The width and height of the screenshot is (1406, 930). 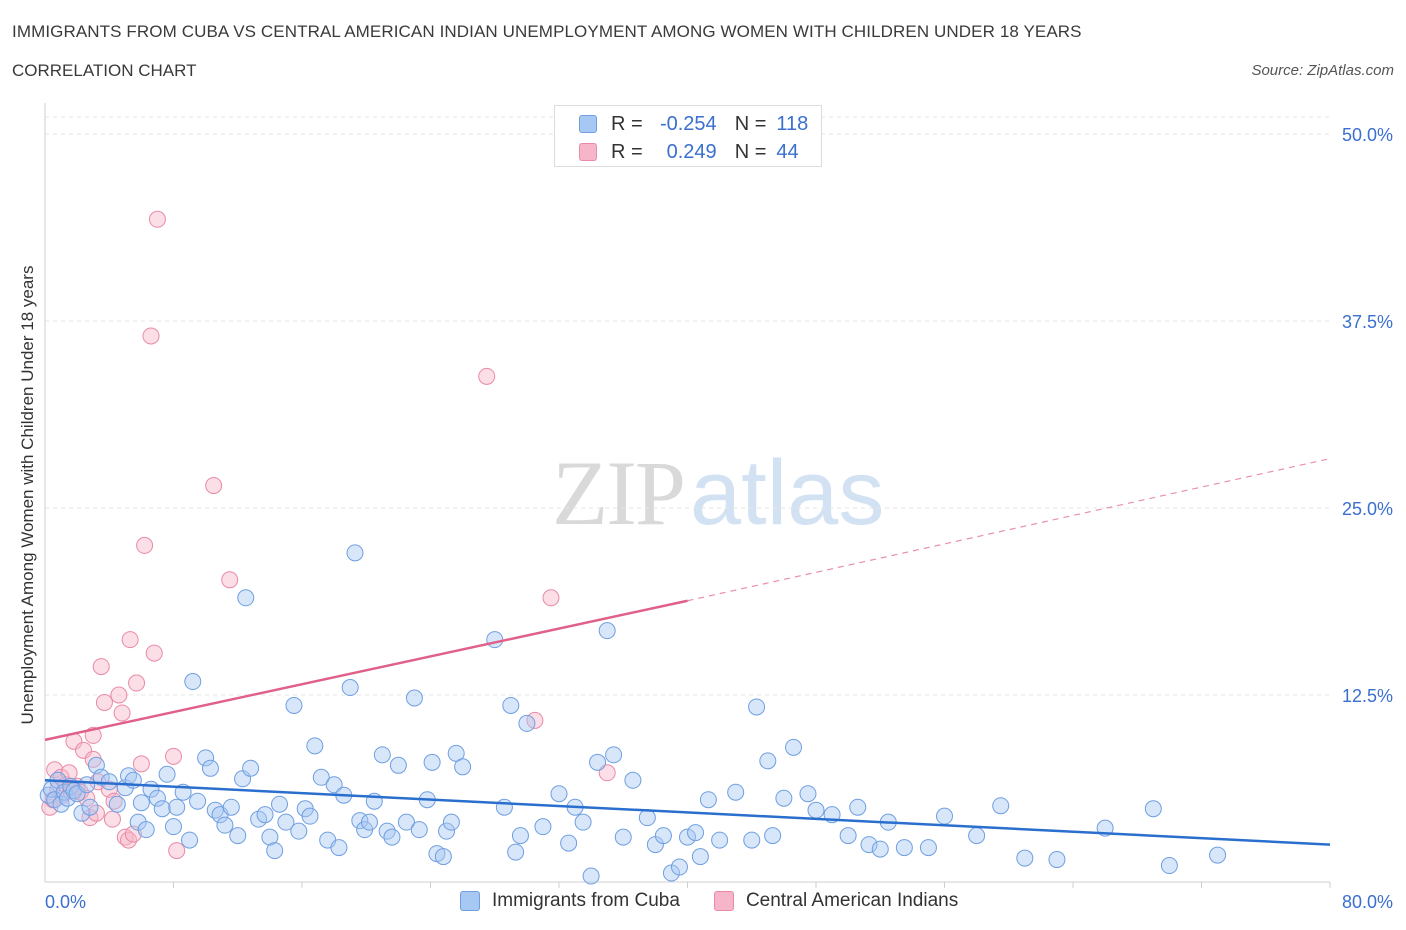 I want to click on y-tick-label: 12.5%, so click(x=1367, y=696).